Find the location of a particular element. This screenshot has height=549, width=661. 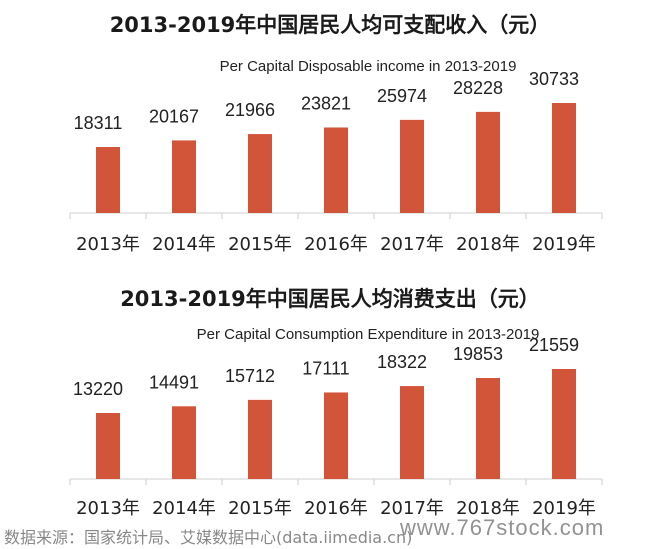

expenditure-category-label: 2019年 is located at coordinates (564, 508).